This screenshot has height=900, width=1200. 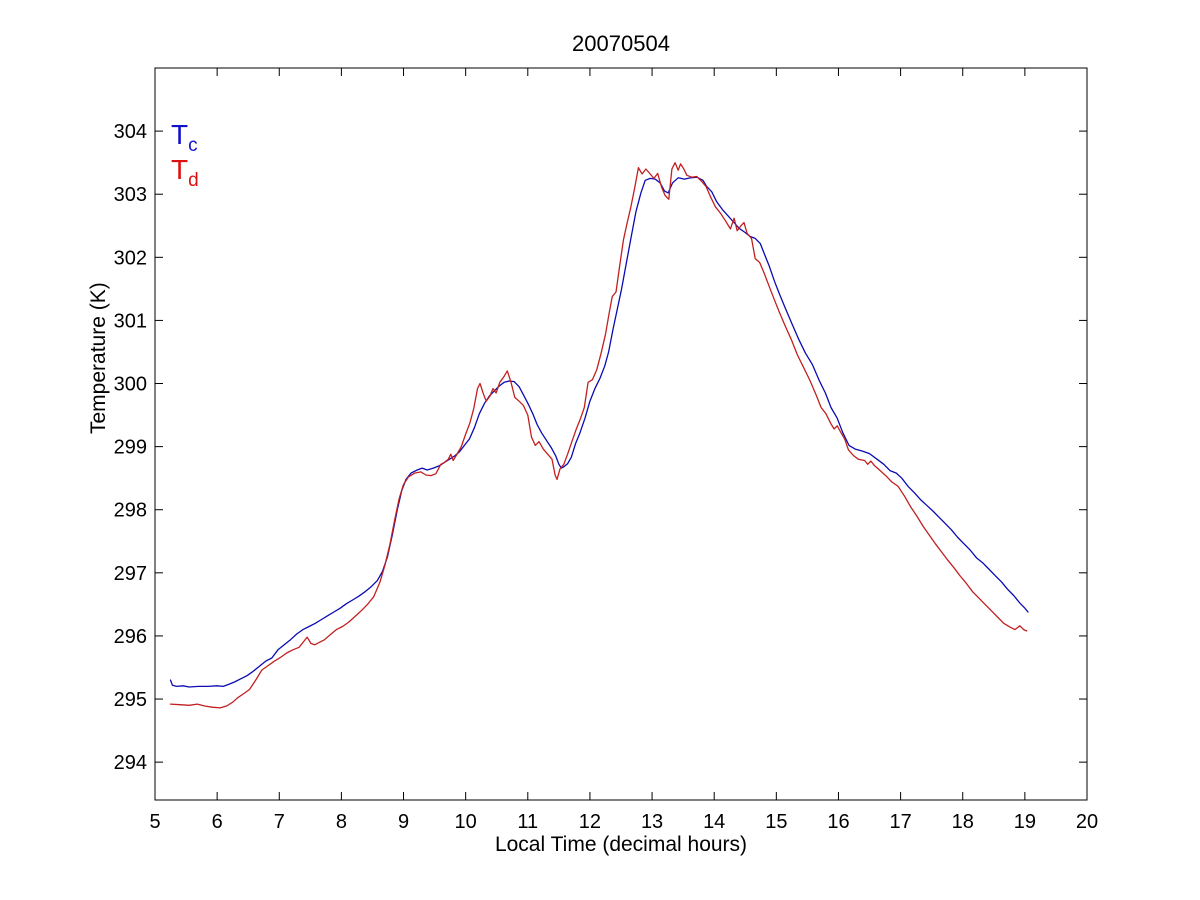 I want to click on x-tick-label: 16, so click(x=838, y=822).